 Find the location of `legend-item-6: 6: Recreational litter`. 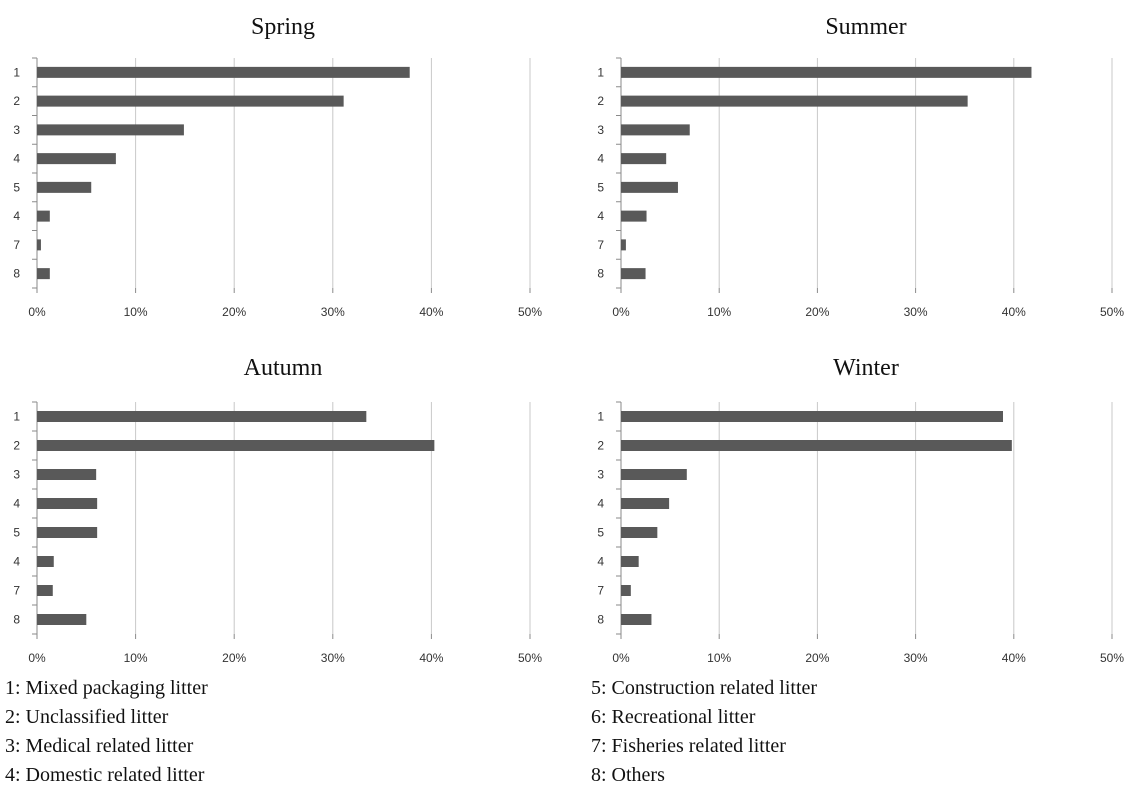

legend-item-6: 6: Recreational litter is located at coordinates (673, 717).